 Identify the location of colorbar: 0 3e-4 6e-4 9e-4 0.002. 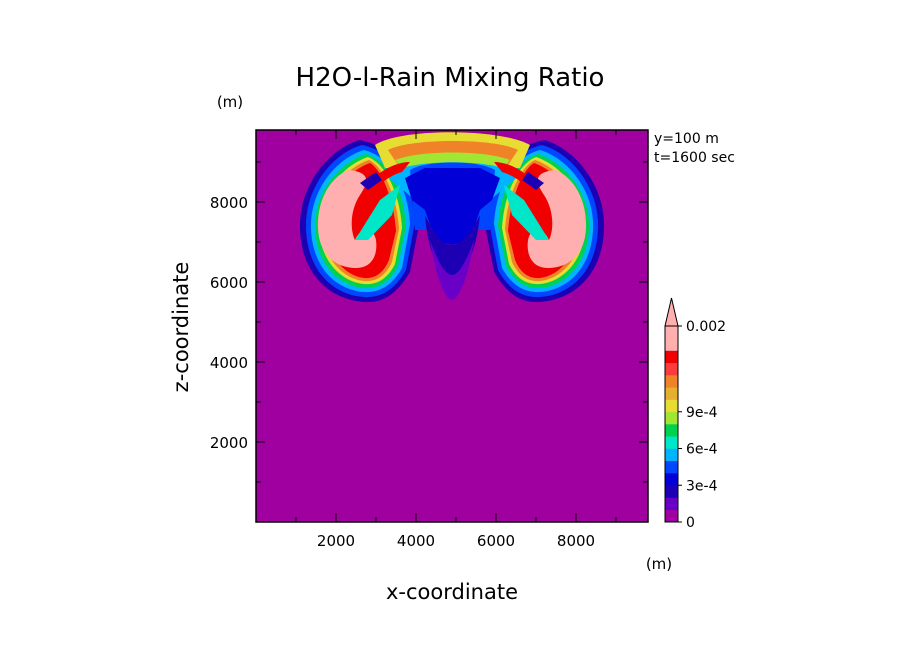
(695, 414).